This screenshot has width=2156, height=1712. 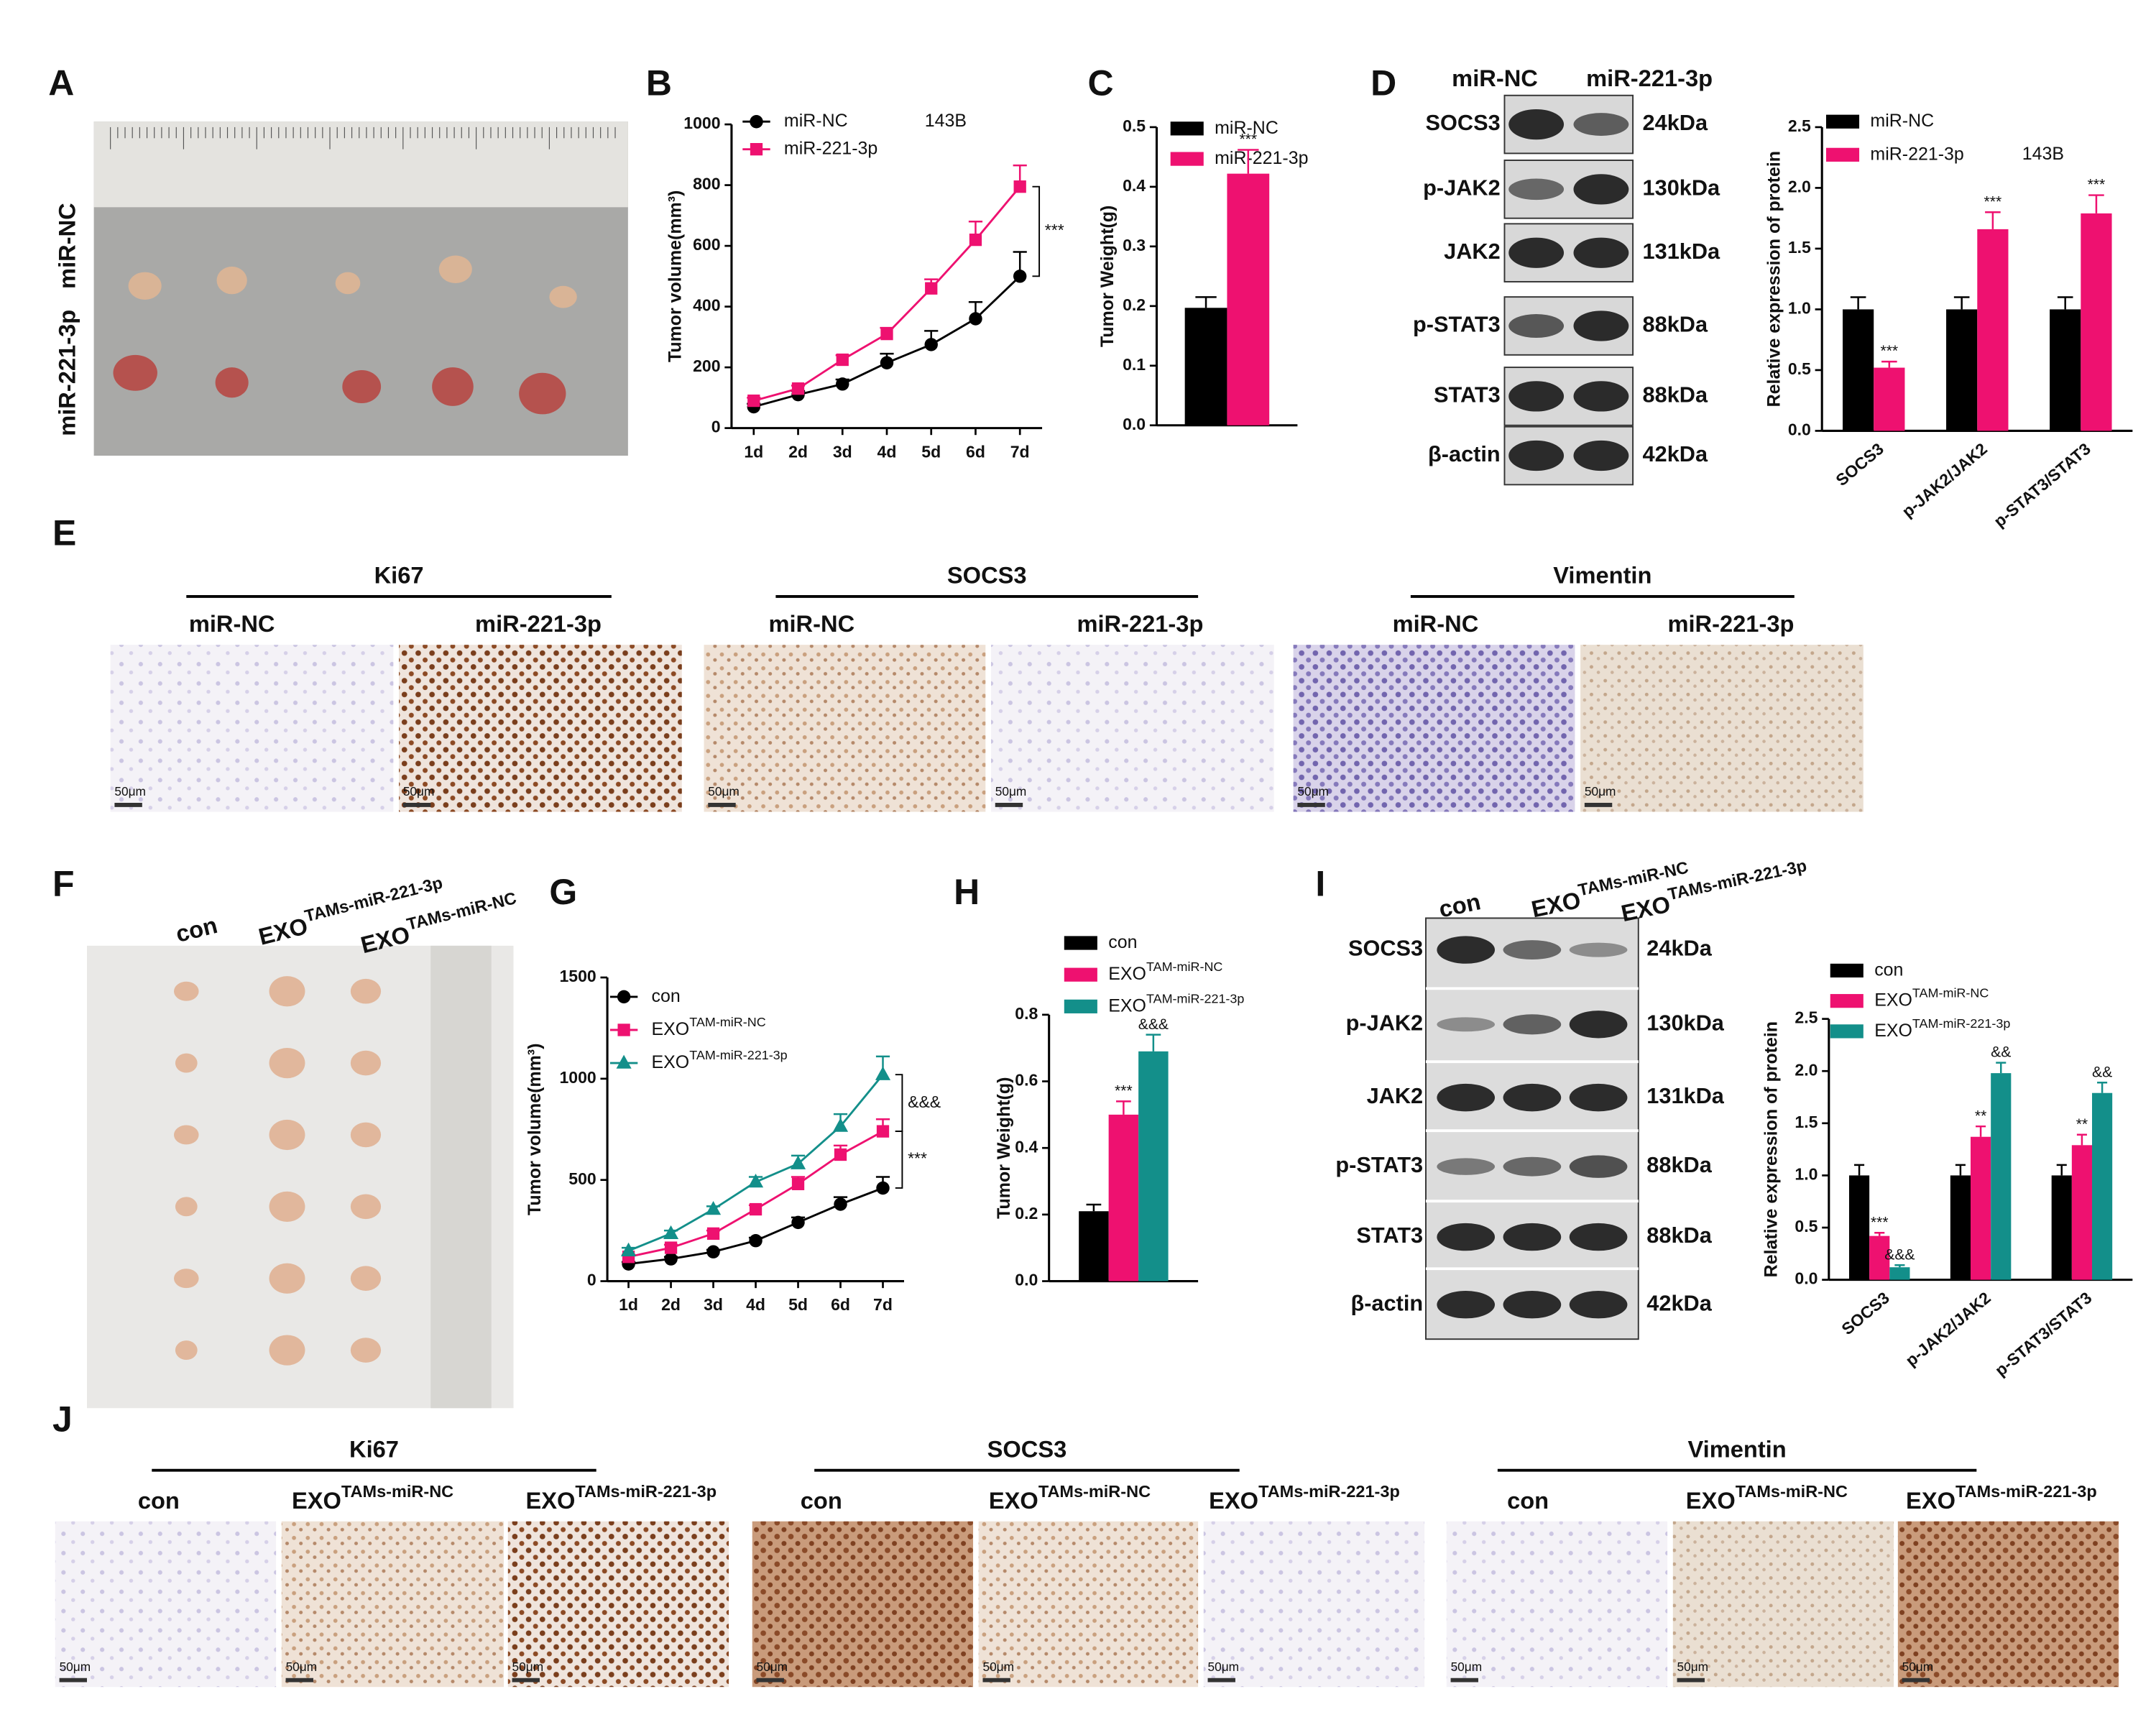 What do you see at coordinates (1379, 1164) in the screenshot?
I see `protein-label: p-STAT3` at bounding box center [1379, 1164].